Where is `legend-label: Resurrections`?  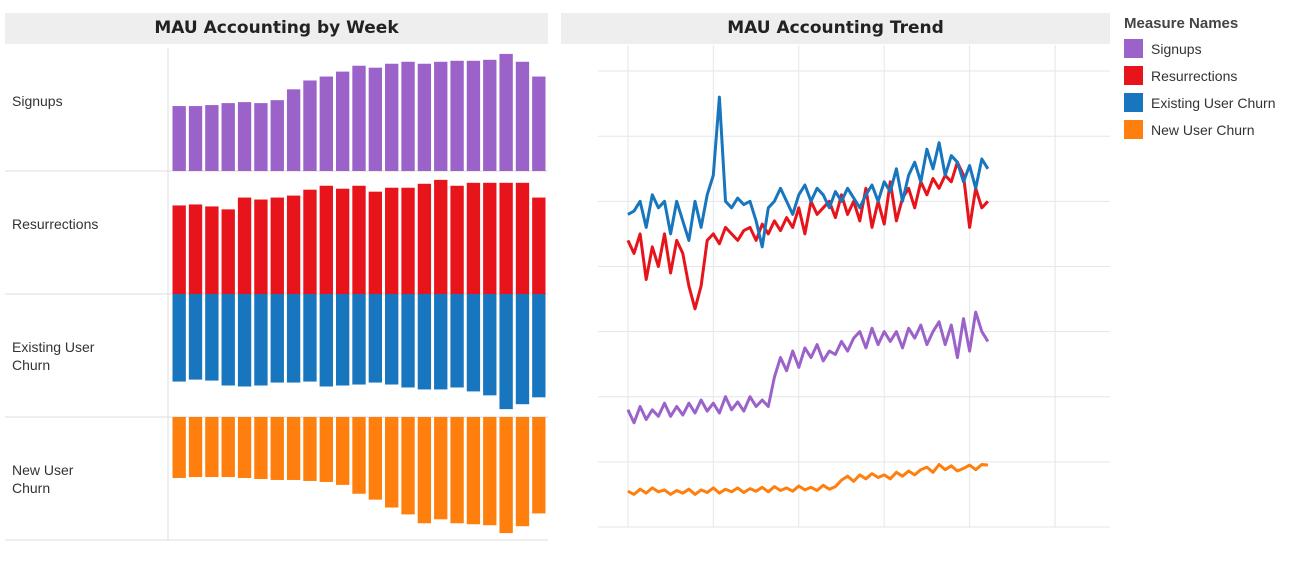
legend-label: Resurrections is located at coordinates (1194, 75).